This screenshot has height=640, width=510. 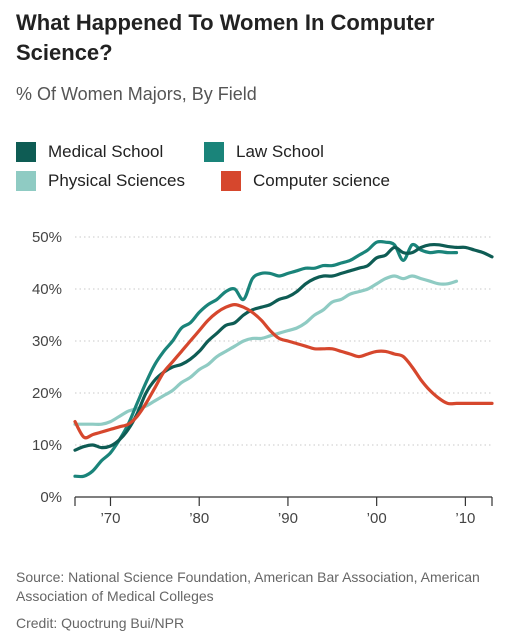 I want to click on x-axis: ’70 ’80 ’90 ’00 ’10, so click(x=283, y=511).